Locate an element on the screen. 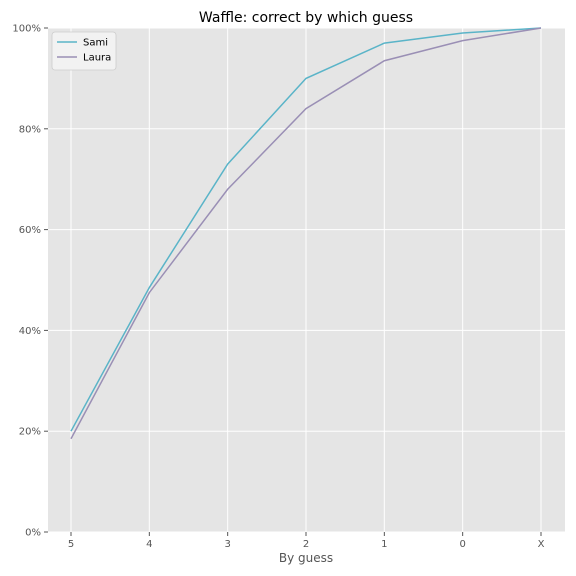 The image size is (576, 576). x-axis-label: By guess is located at coordinates (306, 558).